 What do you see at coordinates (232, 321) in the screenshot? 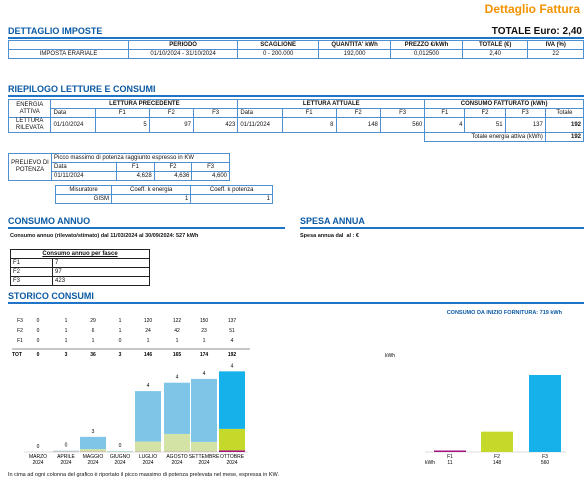
I see `series-value: 137` at bounding box center [232, 321].